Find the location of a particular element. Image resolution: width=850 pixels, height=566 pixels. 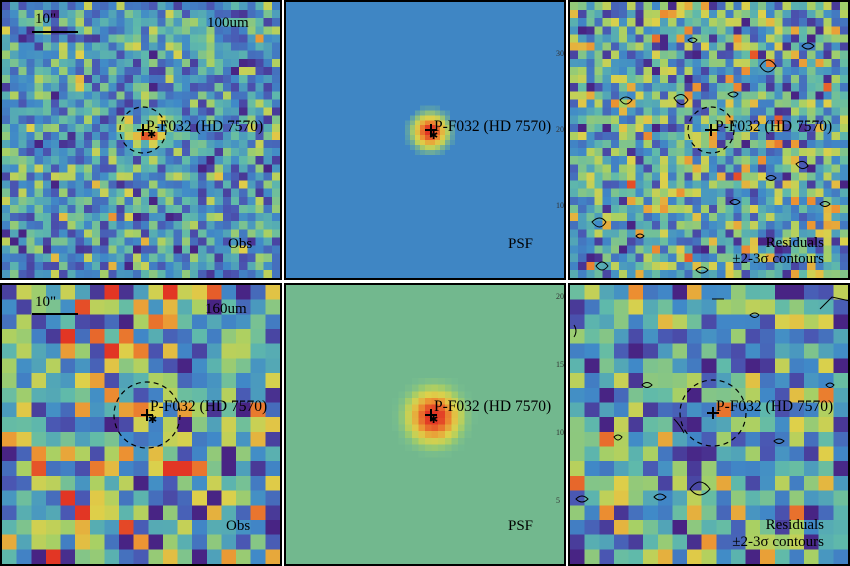

obs-100um-overlay: ✱ is located at coordinates (143, 130).